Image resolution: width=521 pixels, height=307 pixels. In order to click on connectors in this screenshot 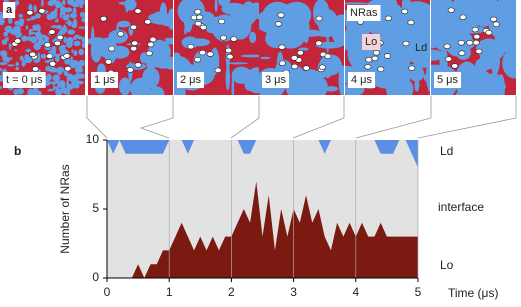, I will do `click(301, 117)`.